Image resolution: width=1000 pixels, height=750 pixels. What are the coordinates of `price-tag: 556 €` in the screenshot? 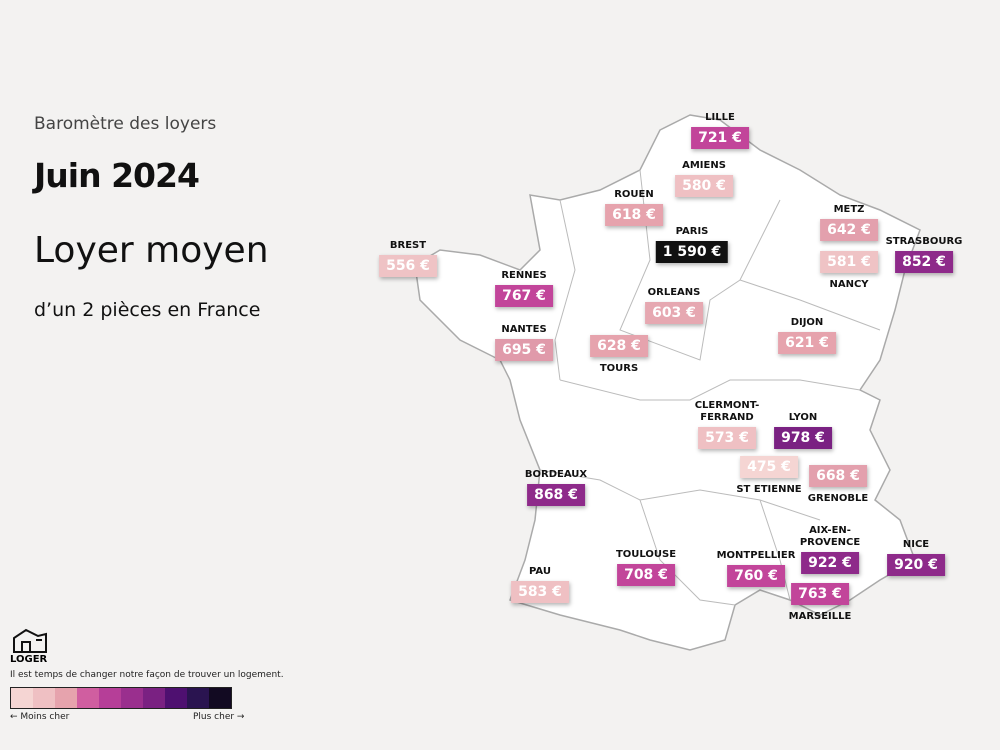 It's located at (408, 266).